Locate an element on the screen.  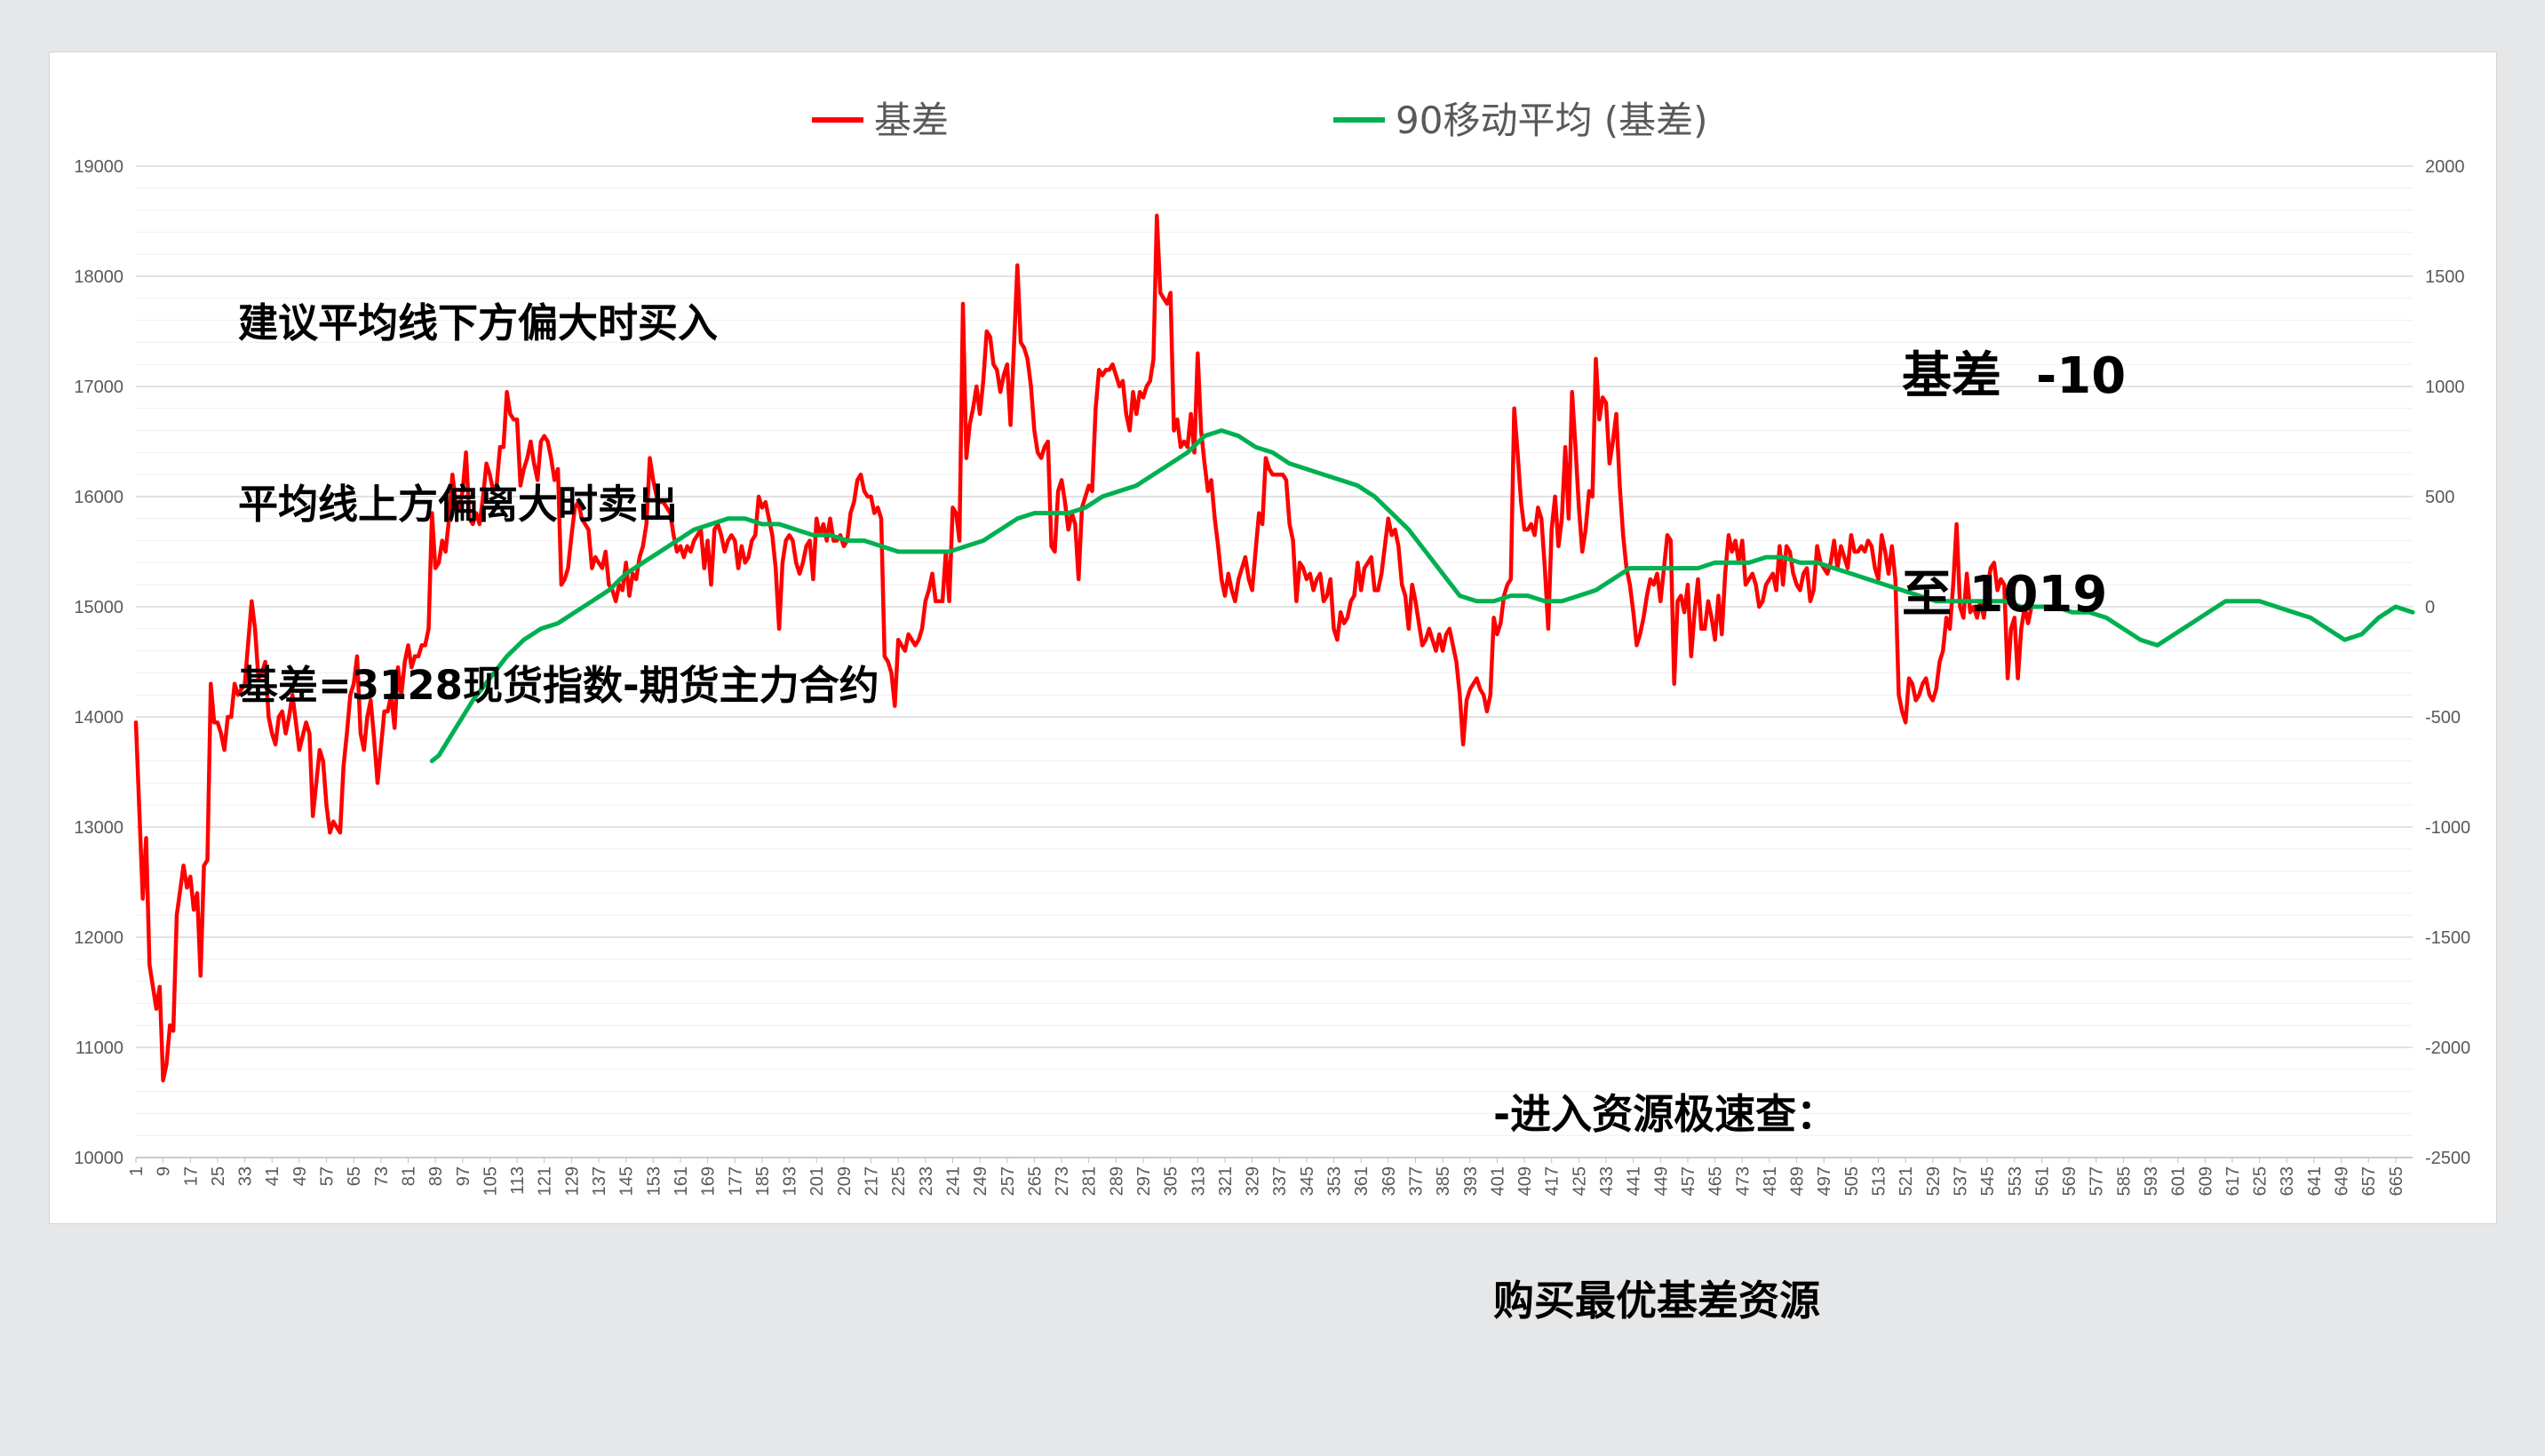
x-tick-label: 185 is located at coordinates (763, 1181).